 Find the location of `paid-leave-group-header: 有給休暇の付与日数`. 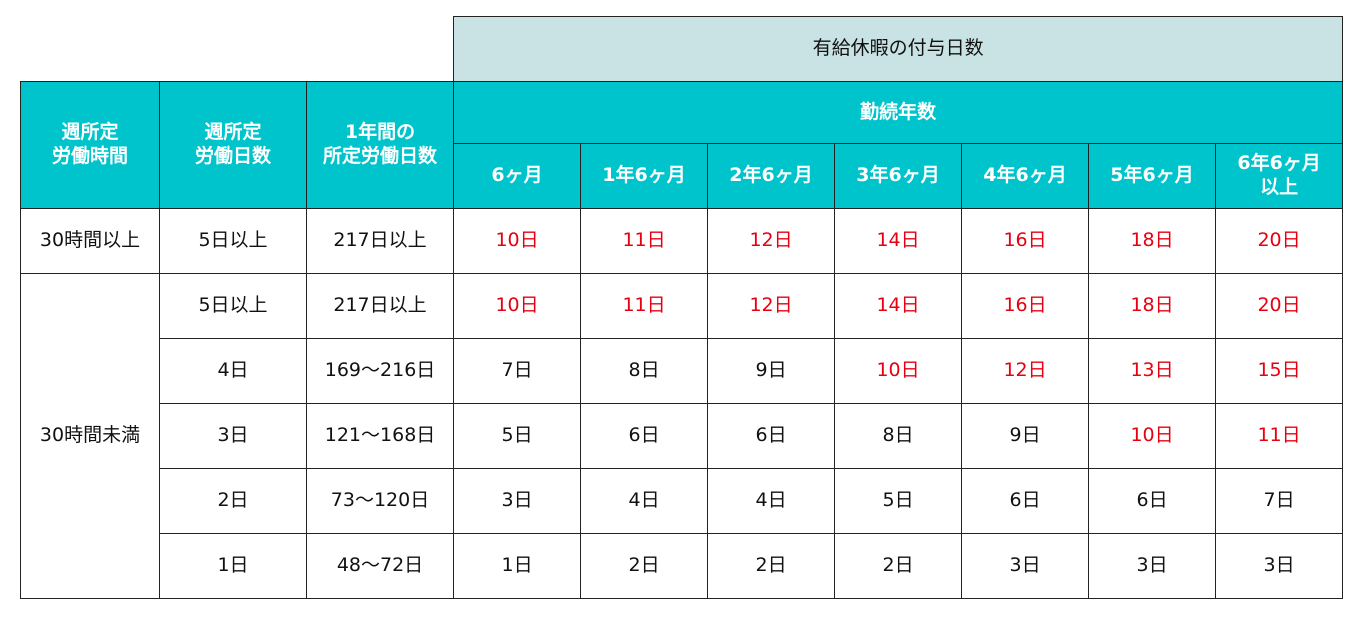

paid-leave-group-header: 有給休暇の付与日数 is located at coordinates (898, 49).